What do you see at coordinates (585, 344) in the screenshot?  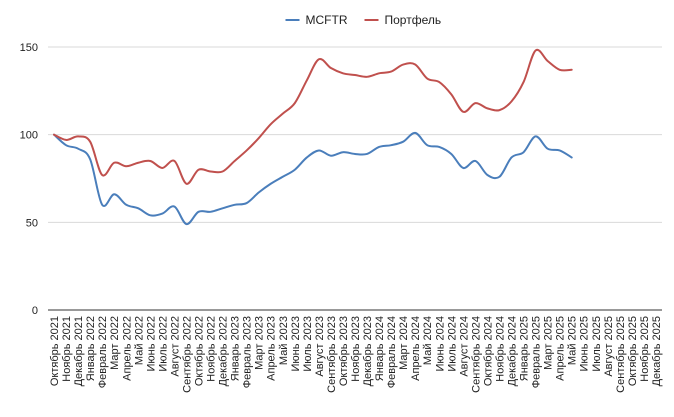 I see `x-tick-label: Июнь 2025` at bounding box center [585, 344].